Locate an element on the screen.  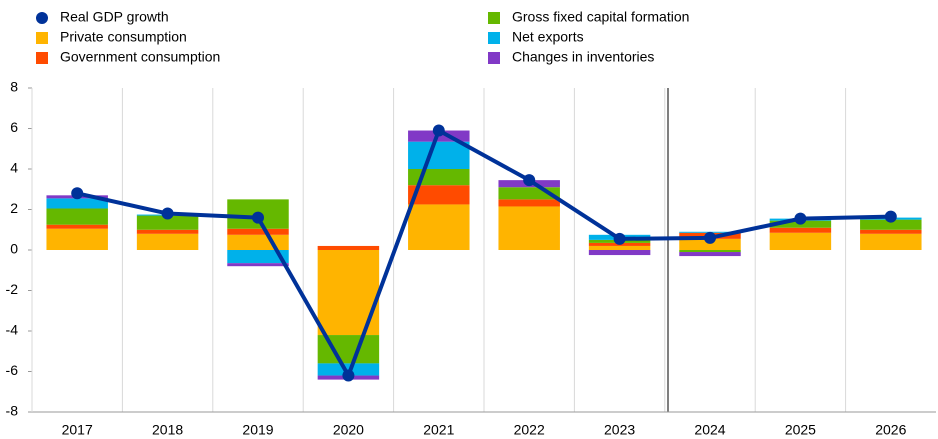
x-tick-label: 2018 is located at coordinates (167, 430).